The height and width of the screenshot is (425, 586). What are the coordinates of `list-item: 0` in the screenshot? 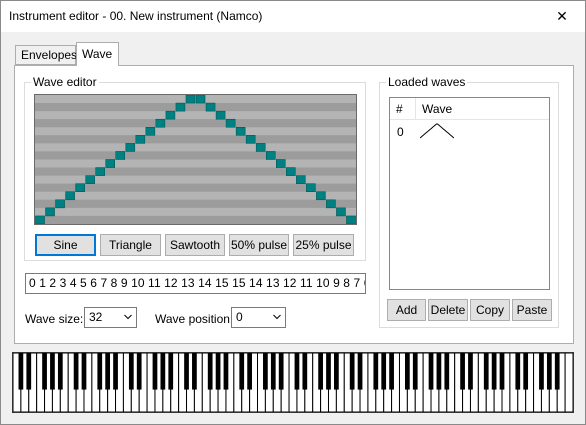 It's located at (469, 132).